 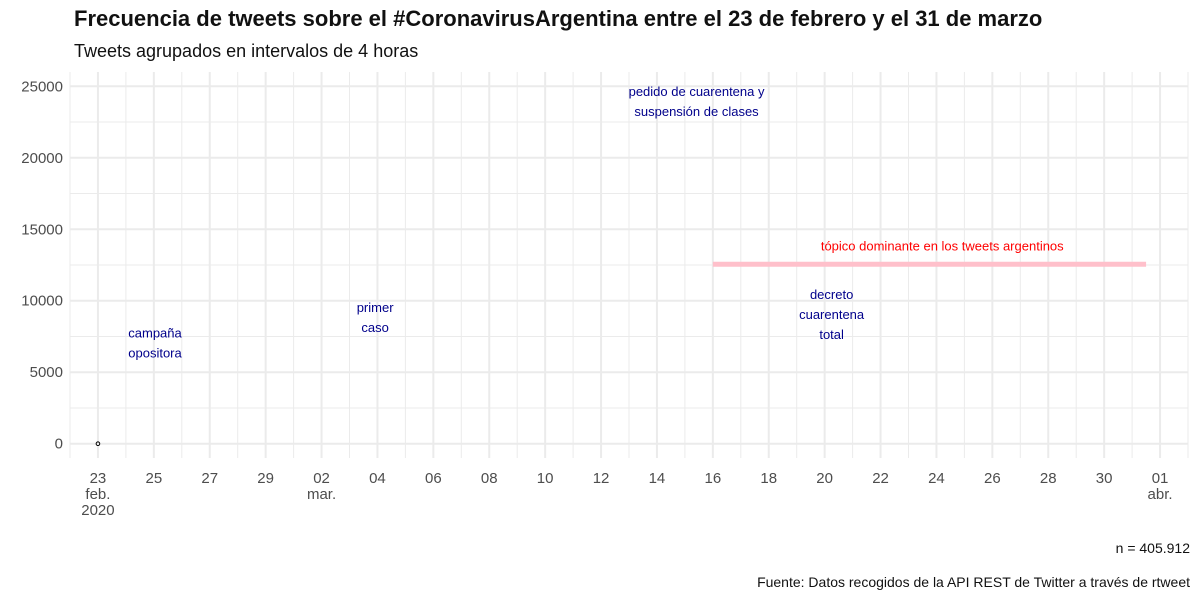 What do you see at coordinates (42, 86) in the screenshot?
I see `y-tick-label: 25000` at bounding box center [42, 86].